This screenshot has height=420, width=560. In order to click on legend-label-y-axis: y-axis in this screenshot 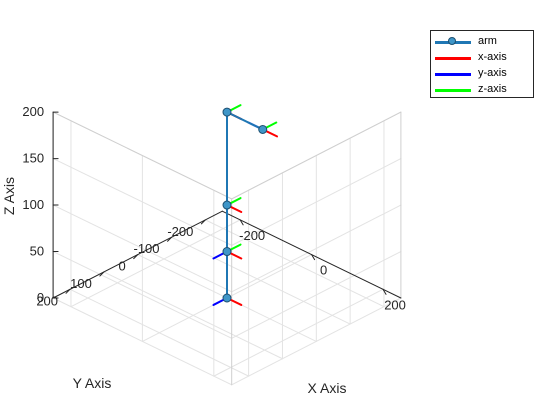, I will do `click(492, 73)`.